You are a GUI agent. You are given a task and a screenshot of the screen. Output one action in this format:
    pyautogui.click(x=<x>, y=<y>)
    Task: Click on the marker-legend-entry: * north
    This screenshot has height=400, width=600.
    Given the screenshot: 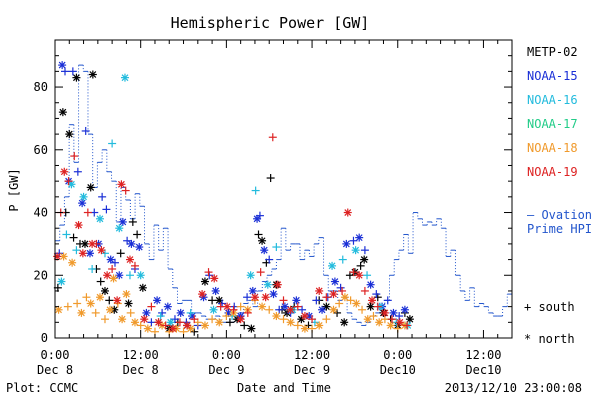 What is the action you would take?
    pyautogui.click(x=549, y=339)
    